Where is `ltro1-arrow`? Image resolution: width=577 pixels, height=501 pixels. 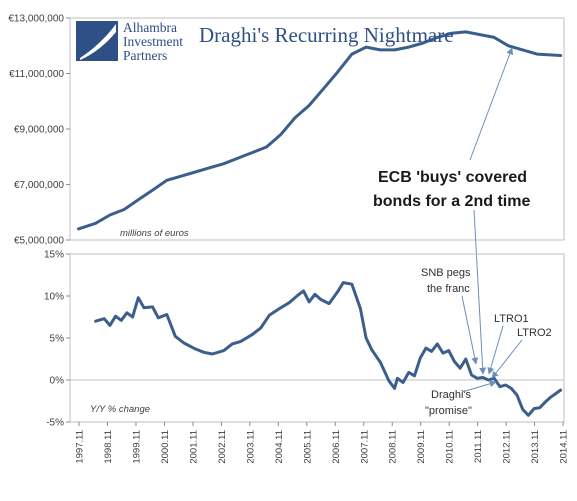 ltro1-arrow is located at coordinates (495, 350).